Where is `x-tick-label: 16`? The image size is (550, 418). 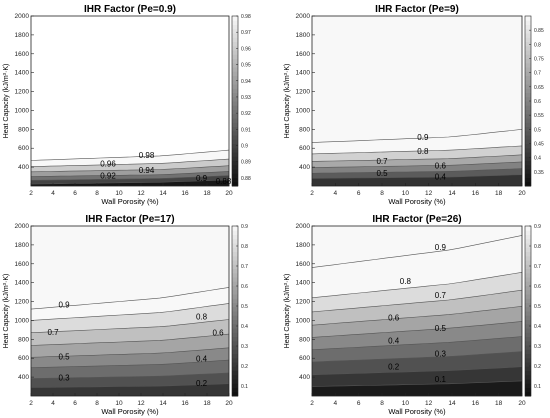 x-tick-label: 16 is located at coordinates (476, 403).